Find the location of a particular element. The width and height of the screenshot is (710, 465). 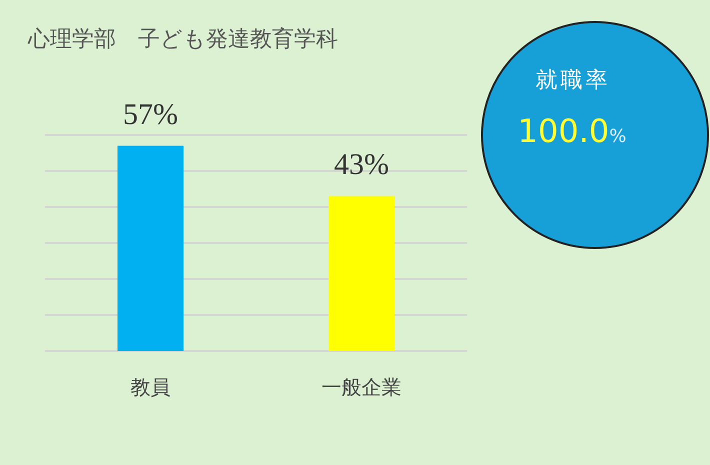

chart-title: 心理学部 子ども発達教育学科 is located at coordinates (182, 39).